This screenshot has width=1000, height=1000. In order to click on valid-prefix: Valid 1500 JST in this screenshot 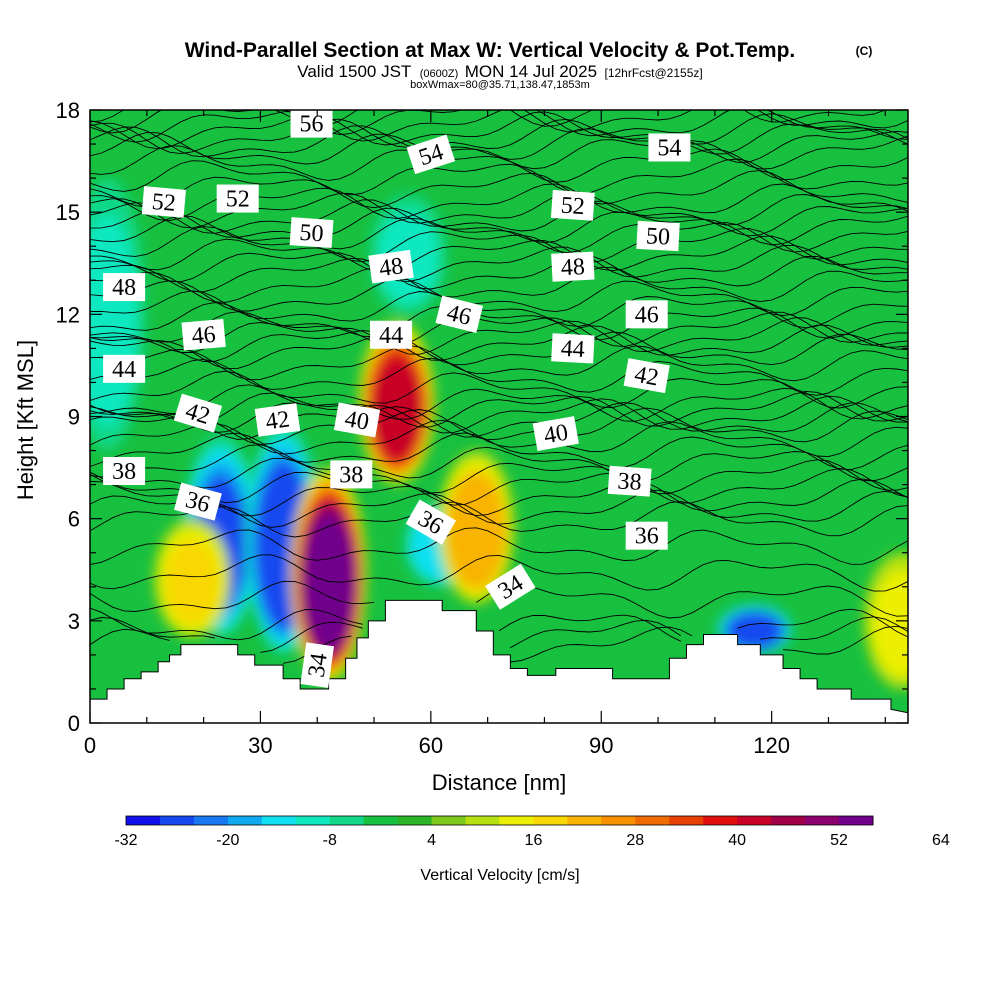, I will do `click(354, 71)`.